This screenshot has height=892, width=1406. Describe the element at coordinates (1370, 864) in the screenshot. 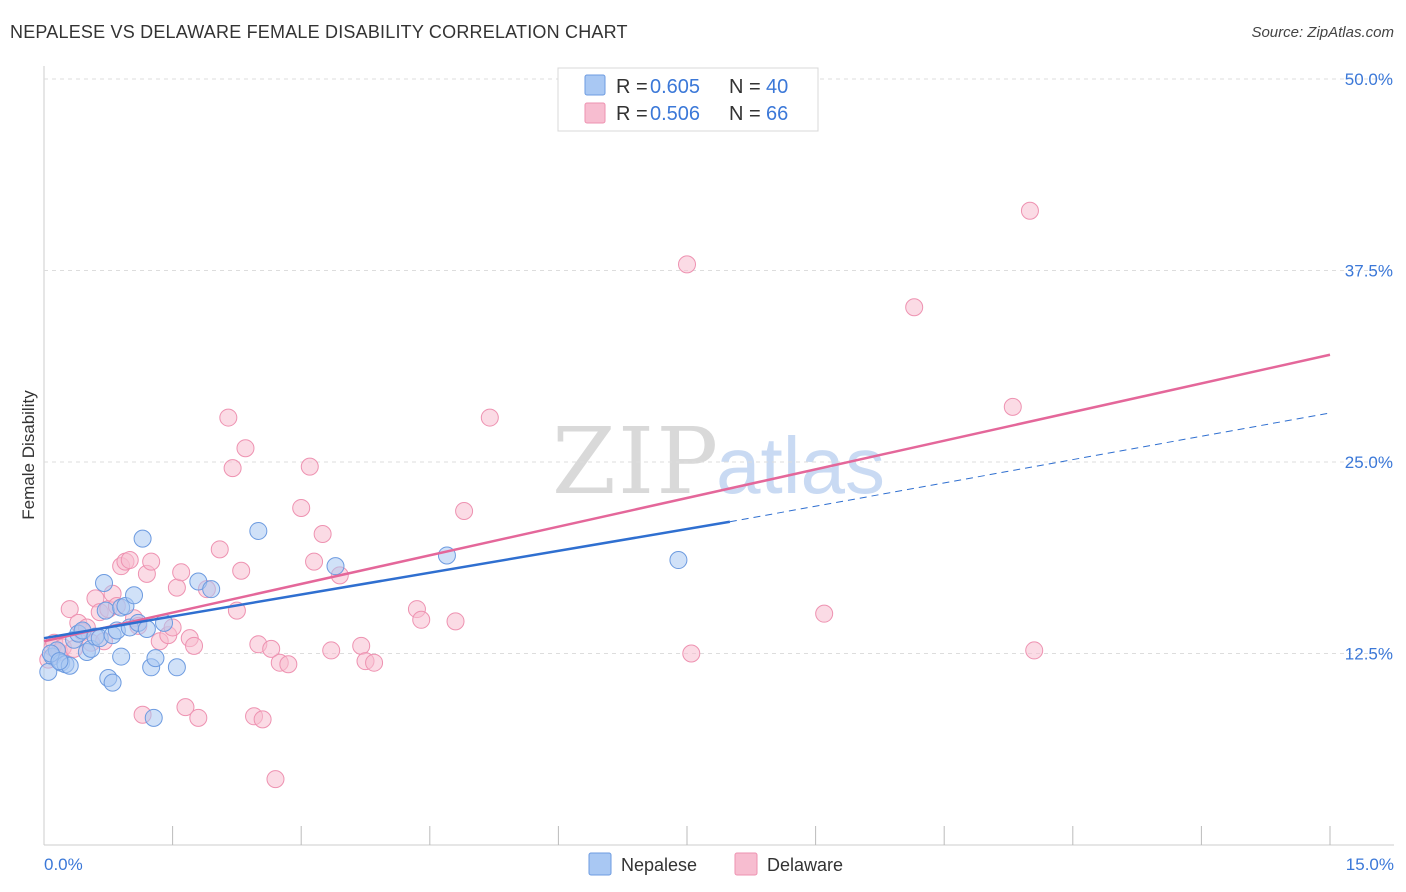

I see `x-tick-label-max: 15.0%` at that location.